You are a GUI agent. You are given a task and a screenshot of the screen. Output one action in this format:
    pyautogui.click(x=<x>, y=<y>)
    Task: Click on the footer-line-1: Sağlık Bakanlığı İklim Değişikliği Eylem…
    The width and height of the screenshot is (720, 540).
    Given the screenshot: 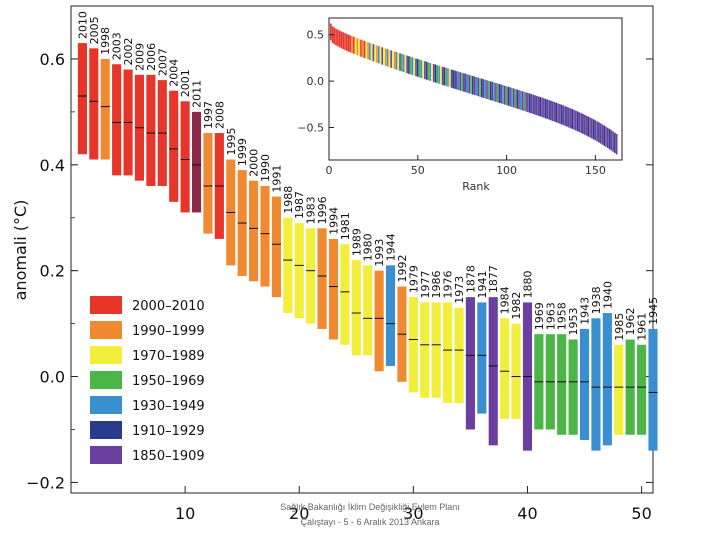 What is the action you would take?
    pyautogui.click(x=370, y=507)
    